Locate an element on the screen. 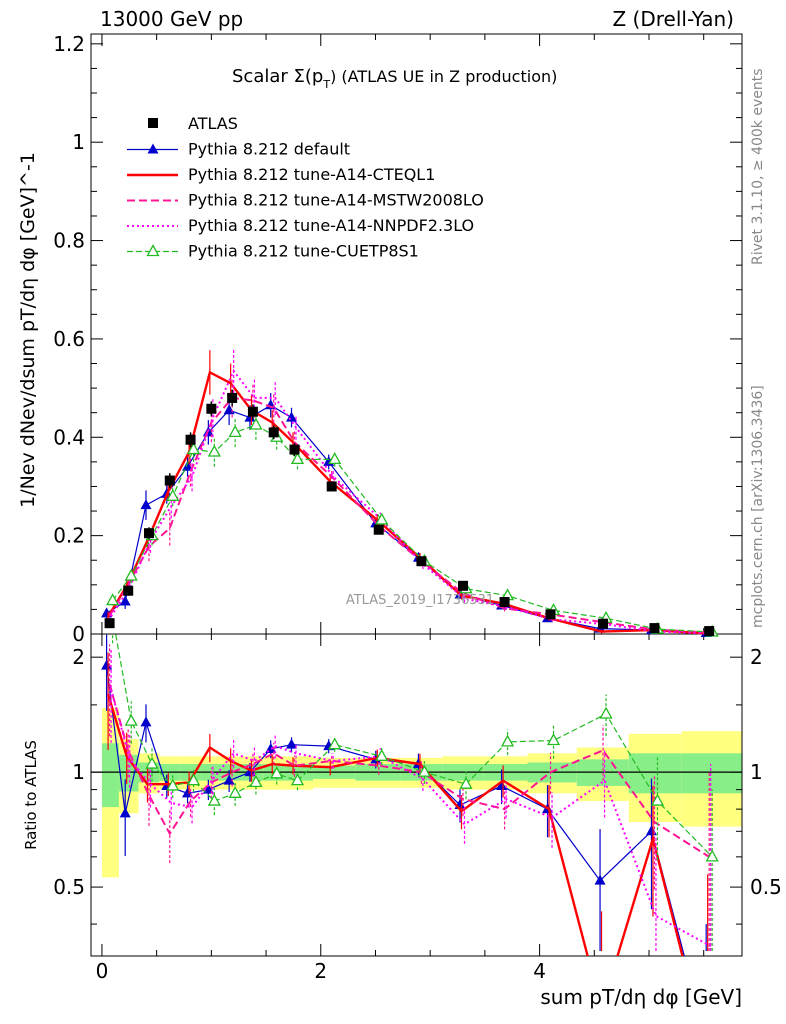 This screenshot has width=786, height=1024. chart-title: Scalar Σ(pT) (ATLAS UE in Z production) is located at coordinates (394, 78).